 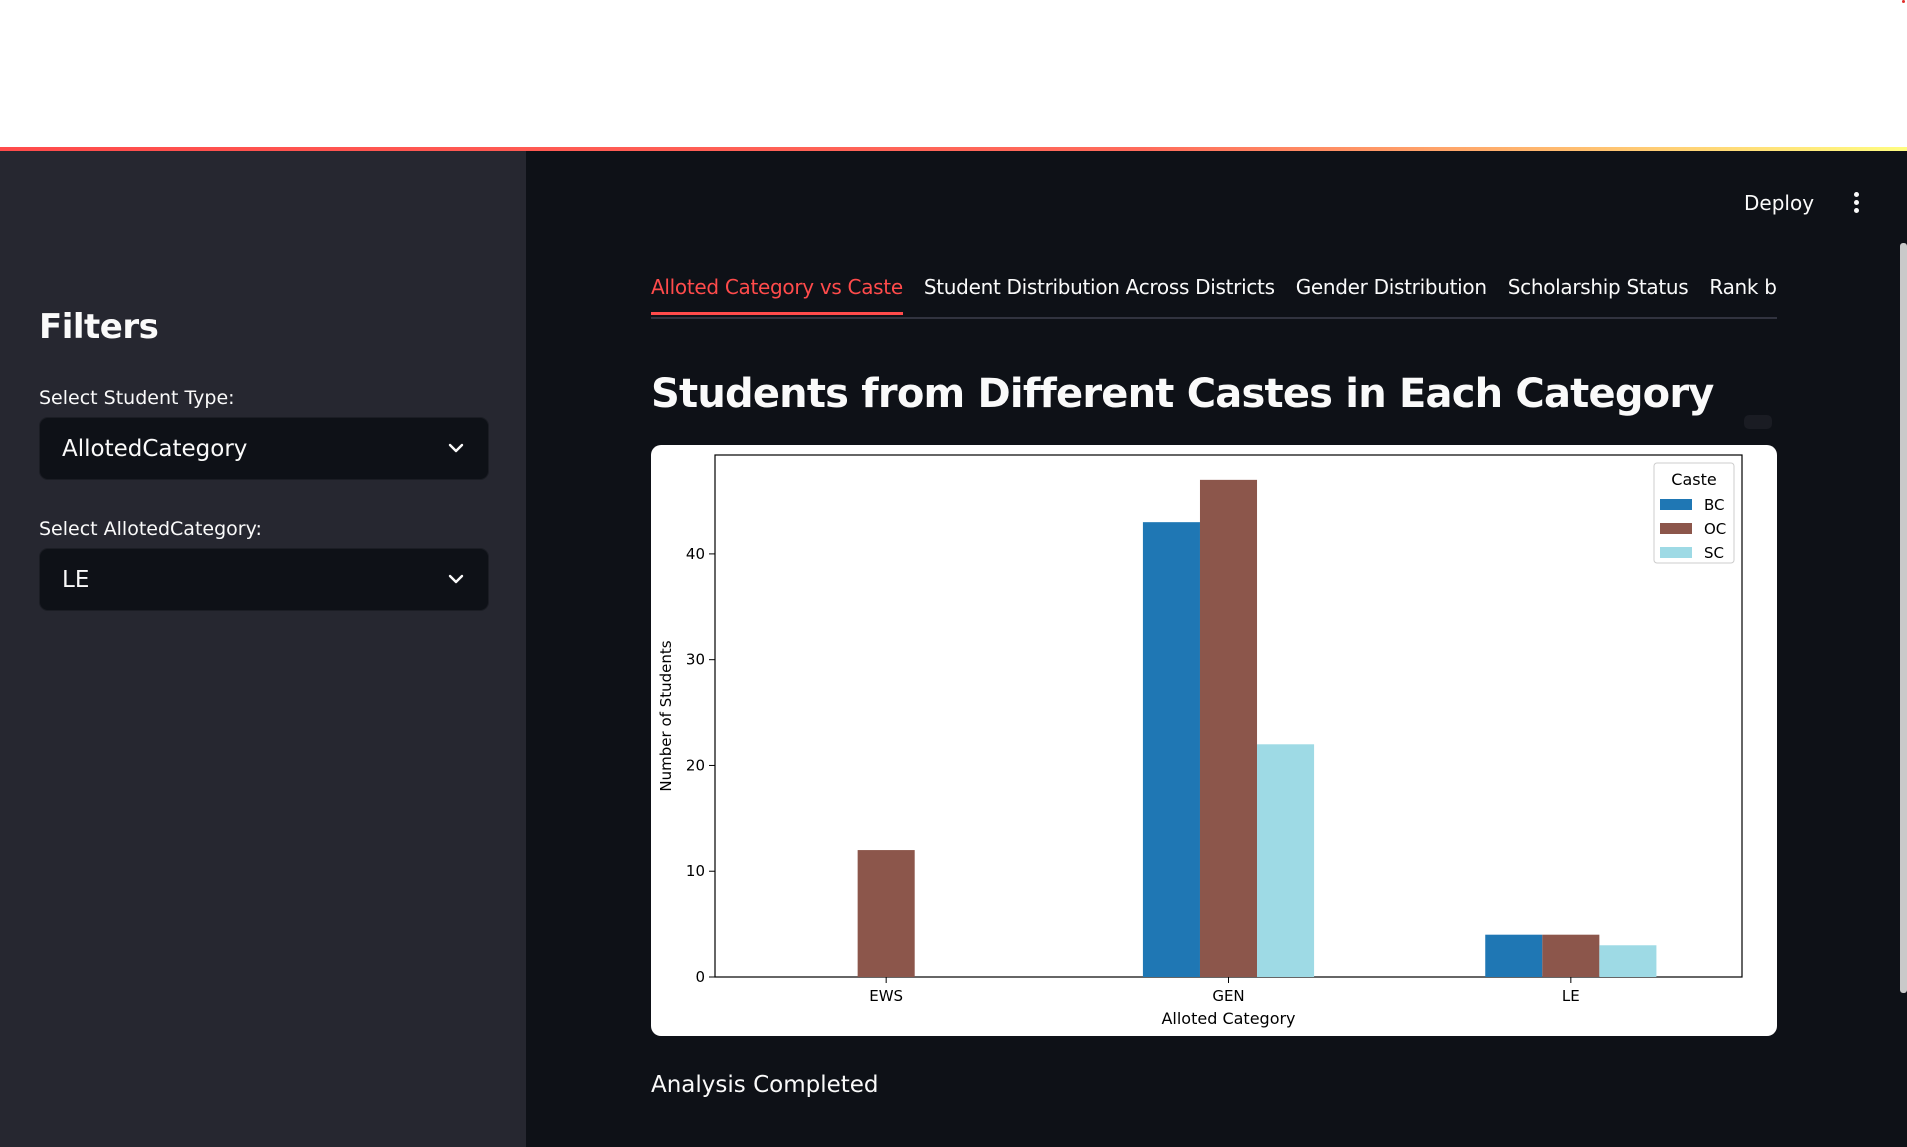 I want to click on legend-label: SC, so click(x=1714, y=553).